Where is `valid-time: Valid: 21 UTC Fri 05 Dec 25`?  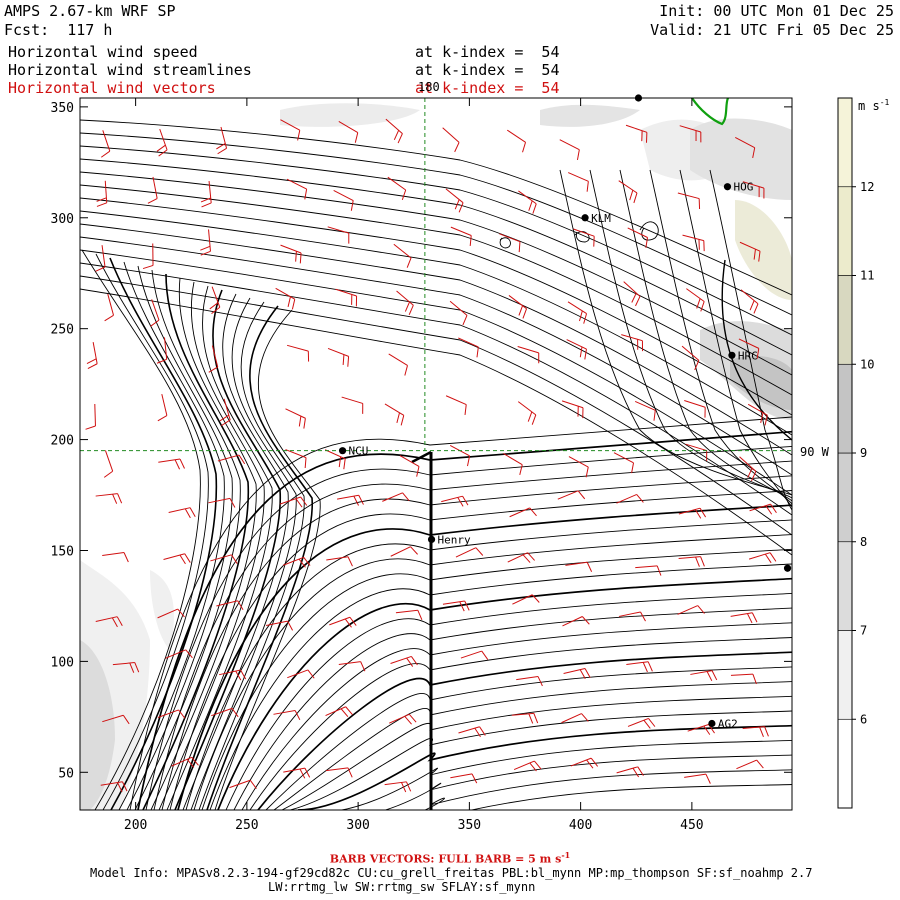
valid-time: Valid: 21 UTC Fri 05 Dec 25 is located at coordinates (772, 30).